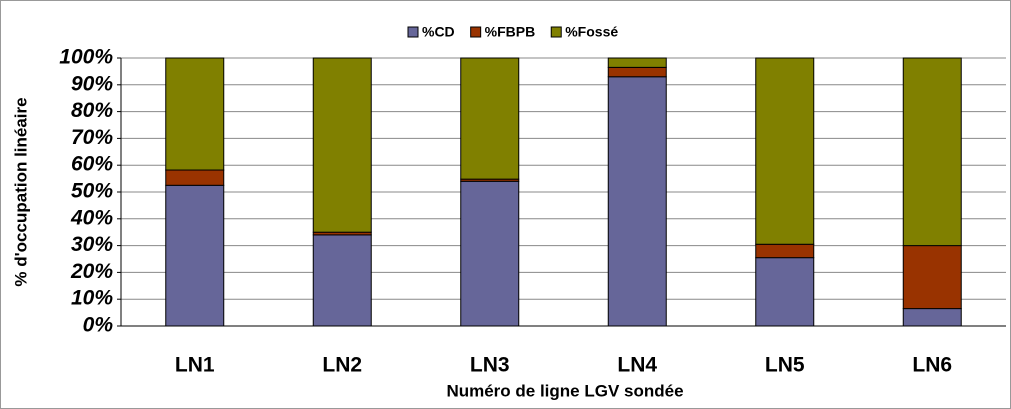  What do you see at coordinates (564, 390) in the screenshot?
I see `x-axis-title: Numéro de ligne LGV sondée` at bounding box center [564, 390].